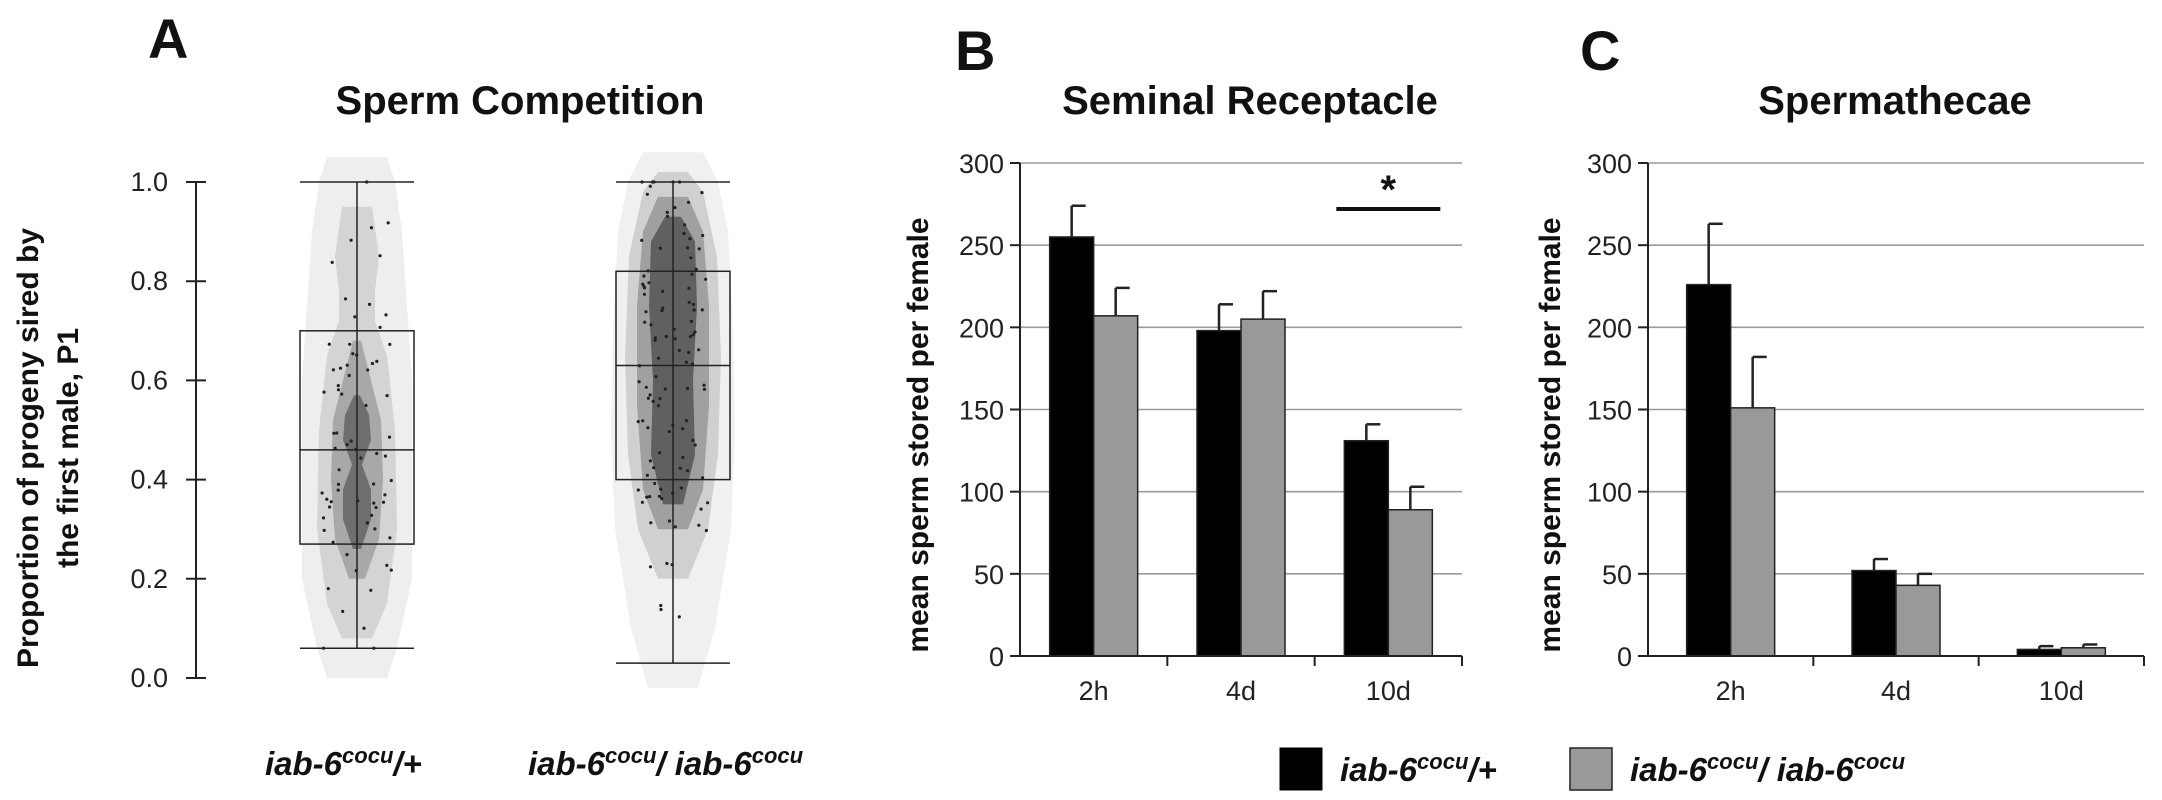 The width and height of the screenshot is (2162, 800). I want to click on panel-b-xtick-label: 4d, so click(1241, 691).